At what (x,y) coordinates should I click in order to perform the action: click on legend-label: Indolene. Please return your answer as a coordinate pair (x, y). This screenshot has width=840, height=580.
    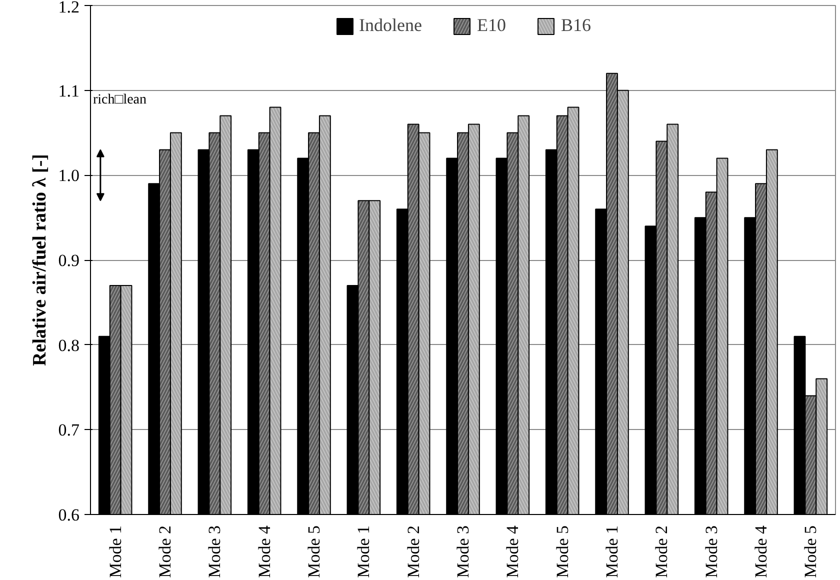
    Looking at the image, I should click on (390, 25).